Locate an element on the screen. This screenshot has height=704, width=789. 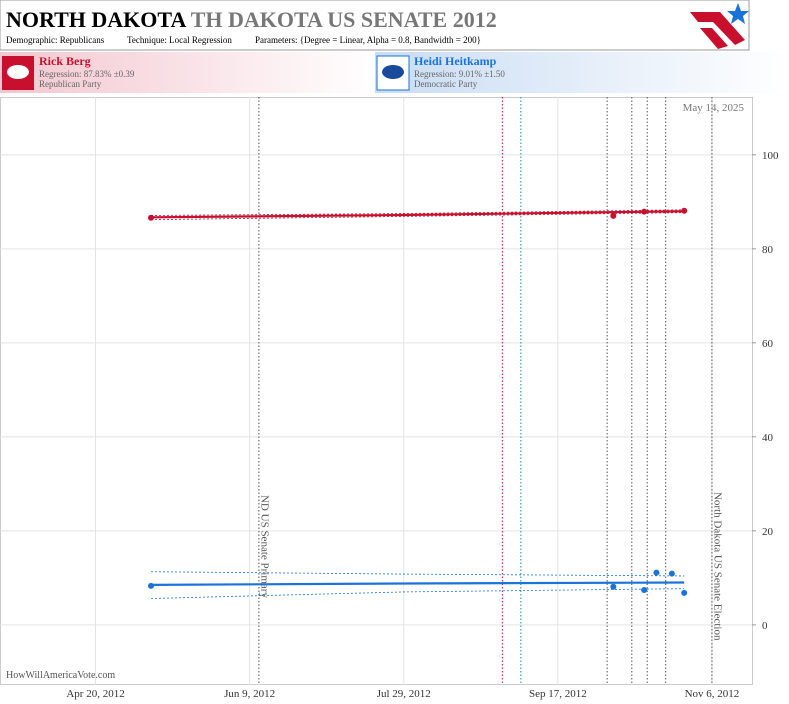
x-tick-label: Nov 6, 2012 is located at coordinates (712, 694).